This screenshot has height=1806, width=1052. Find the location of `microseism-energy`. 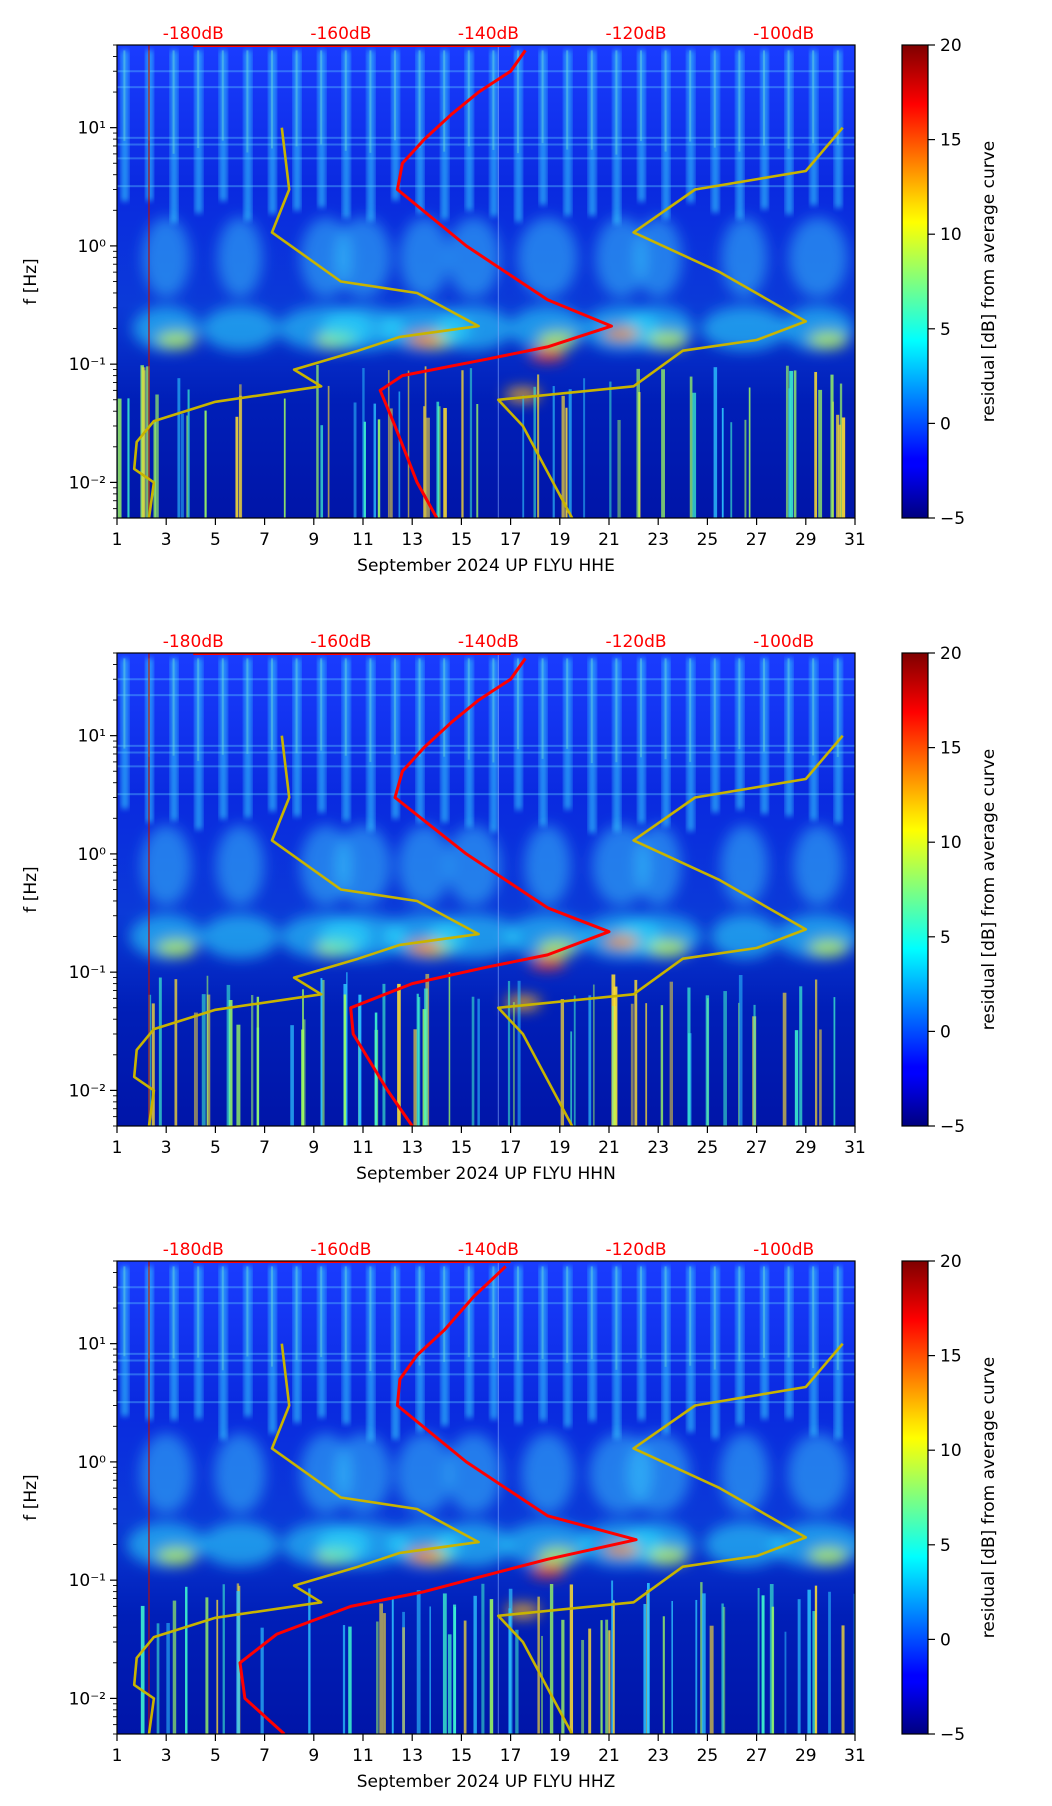

microseism-energy is located at coordinates (490, 1525).